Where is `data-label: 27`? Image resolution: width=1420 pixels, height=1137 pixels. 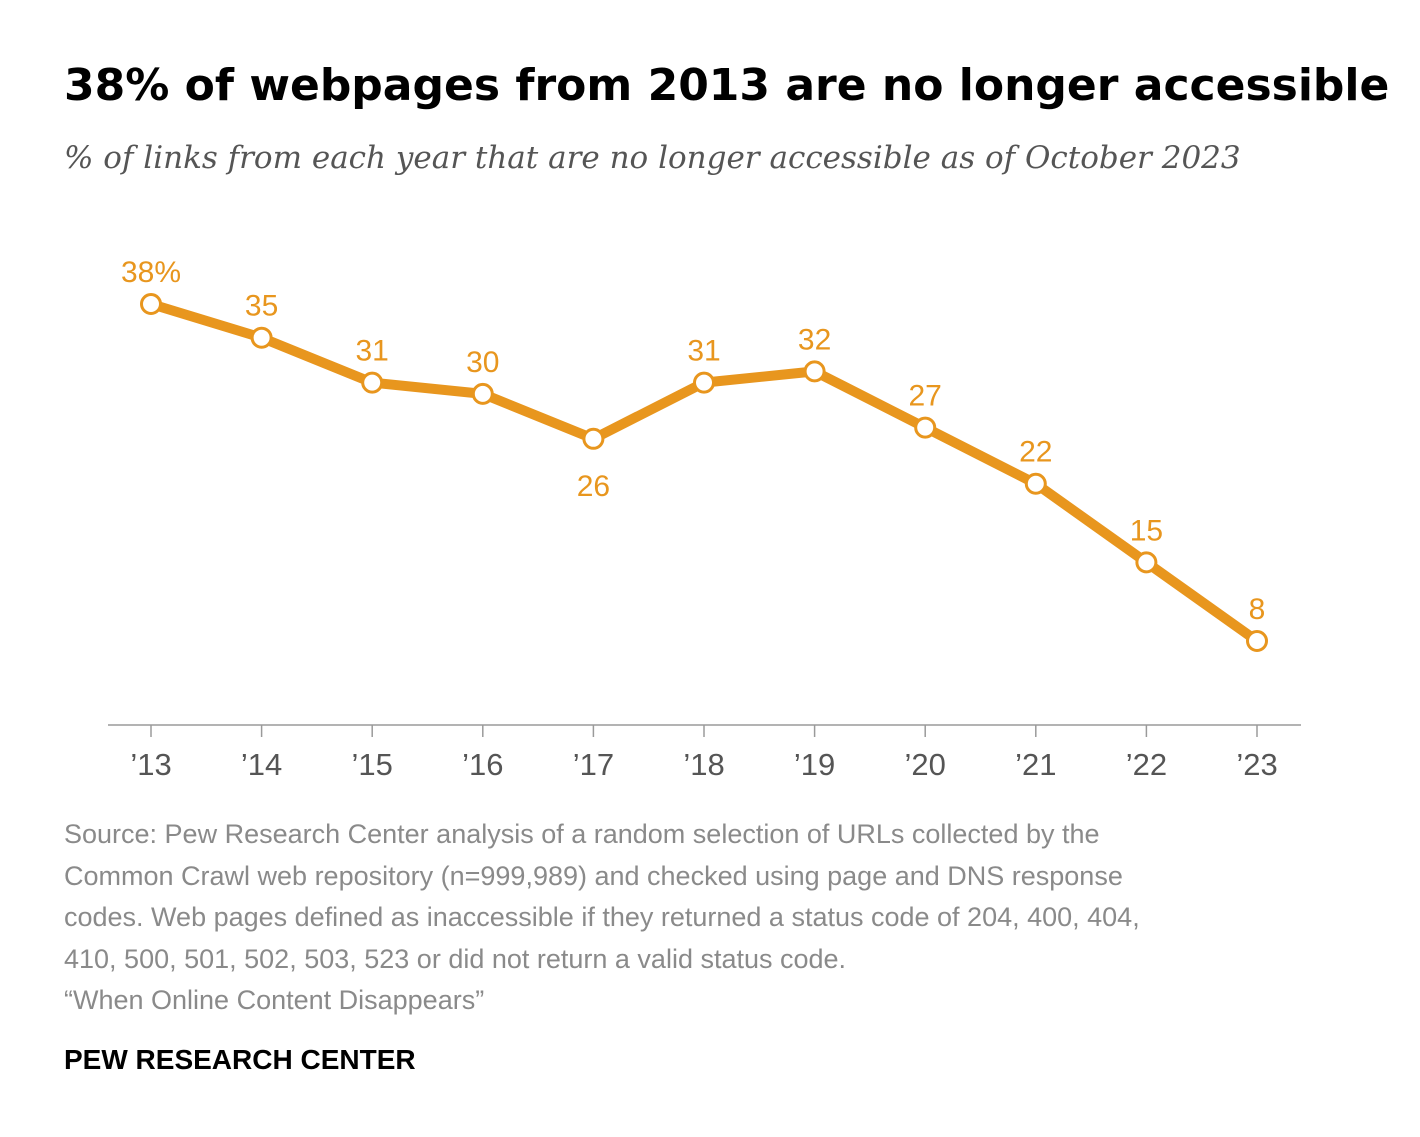
data-label: 27 is located at coordinates (925, 396).